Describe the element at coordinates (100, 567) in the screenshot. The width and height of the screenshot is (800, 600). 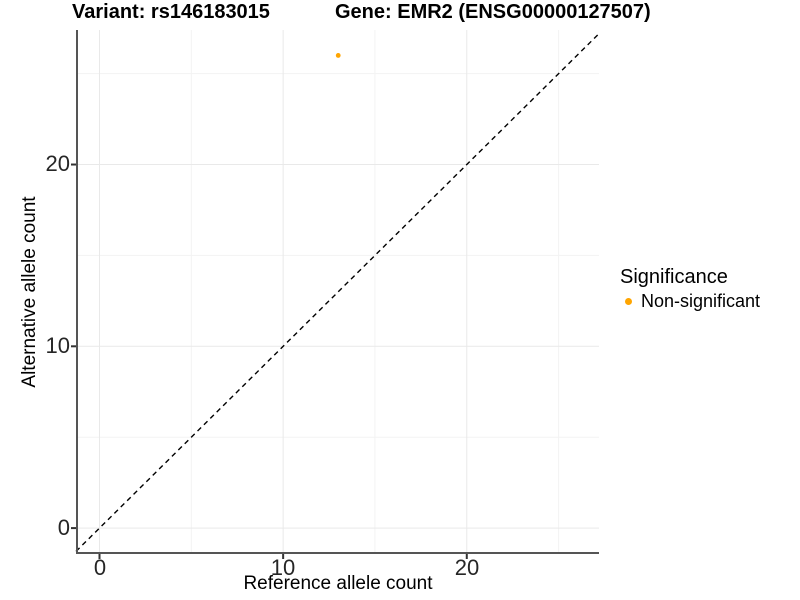
I see `x-tick-label: 0` at that location.